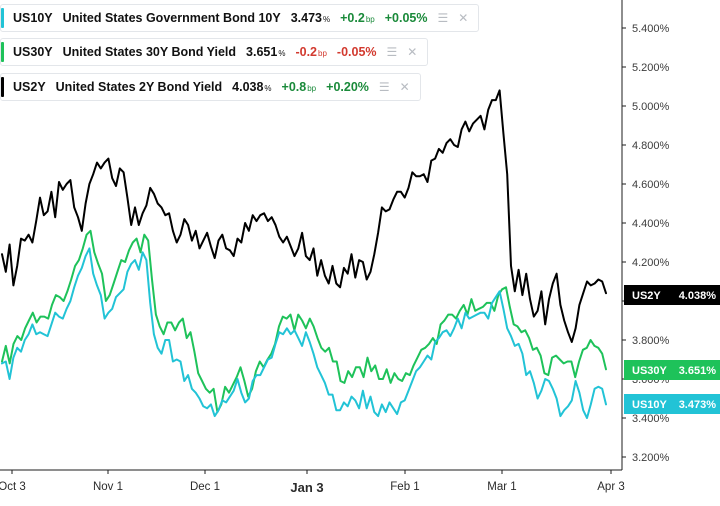 The height and width of the screenshot is (506, 720). Describe the element at coordinates (356, 52) in the screenshot. I see `legend-change-pct: -0.05%` at that location.